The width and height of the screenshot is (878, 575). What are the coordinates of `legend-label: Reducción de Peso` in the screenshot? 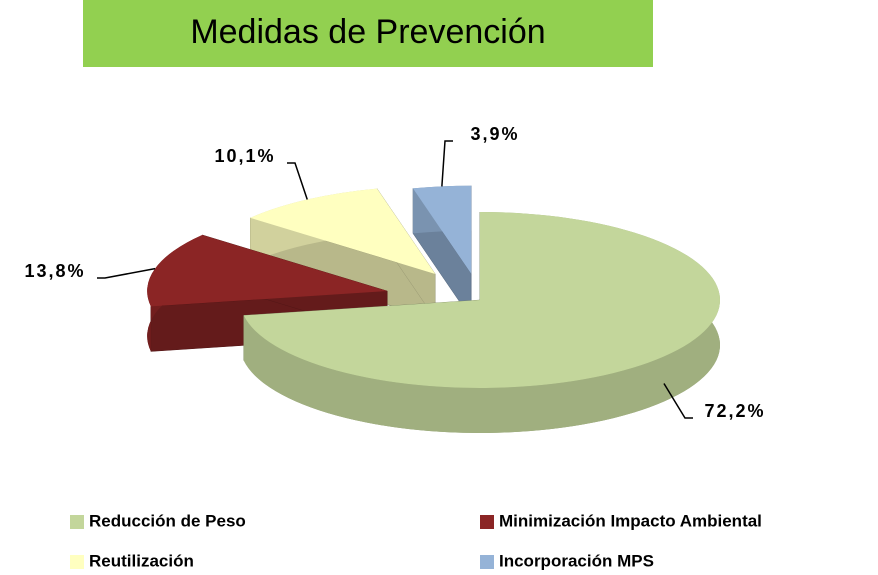 It's located at (167, 520).